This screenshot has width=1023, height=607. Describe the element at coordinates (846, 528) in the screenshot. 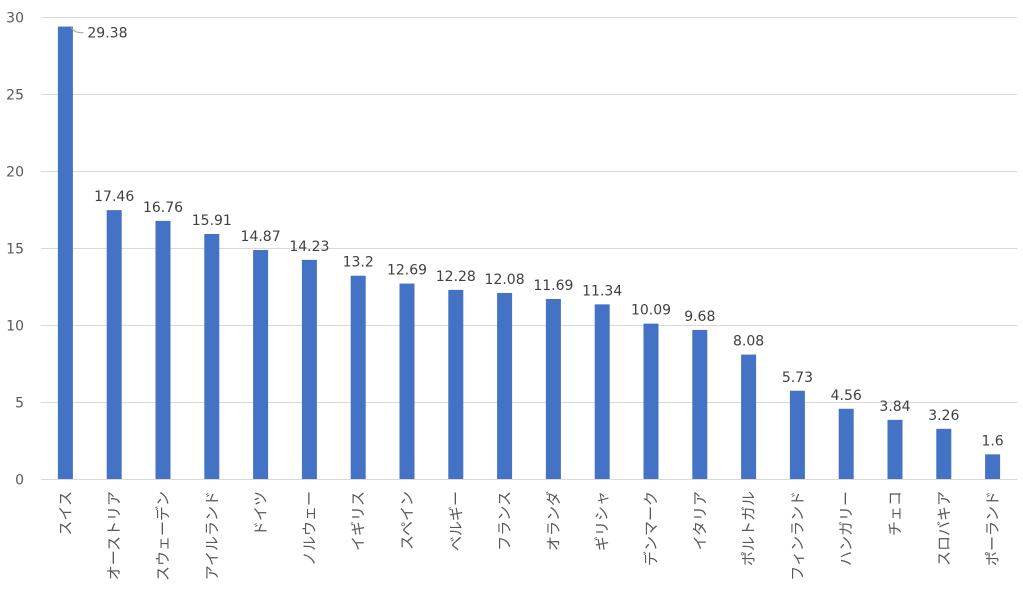

I see `category-label: ハンガリー` at that location.